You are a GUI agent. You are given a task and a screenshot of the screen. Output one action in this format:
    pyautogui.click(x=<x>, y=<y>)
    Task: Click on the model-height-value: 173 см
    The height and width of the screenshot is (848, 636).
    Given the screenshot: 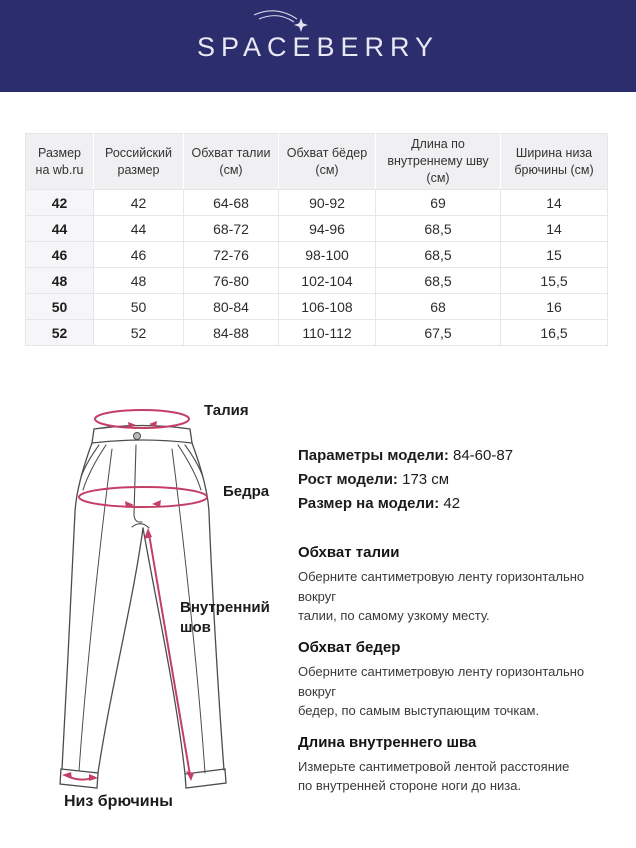 What is the action you would take?
    pyautogui.click(x=426, y=479)
    